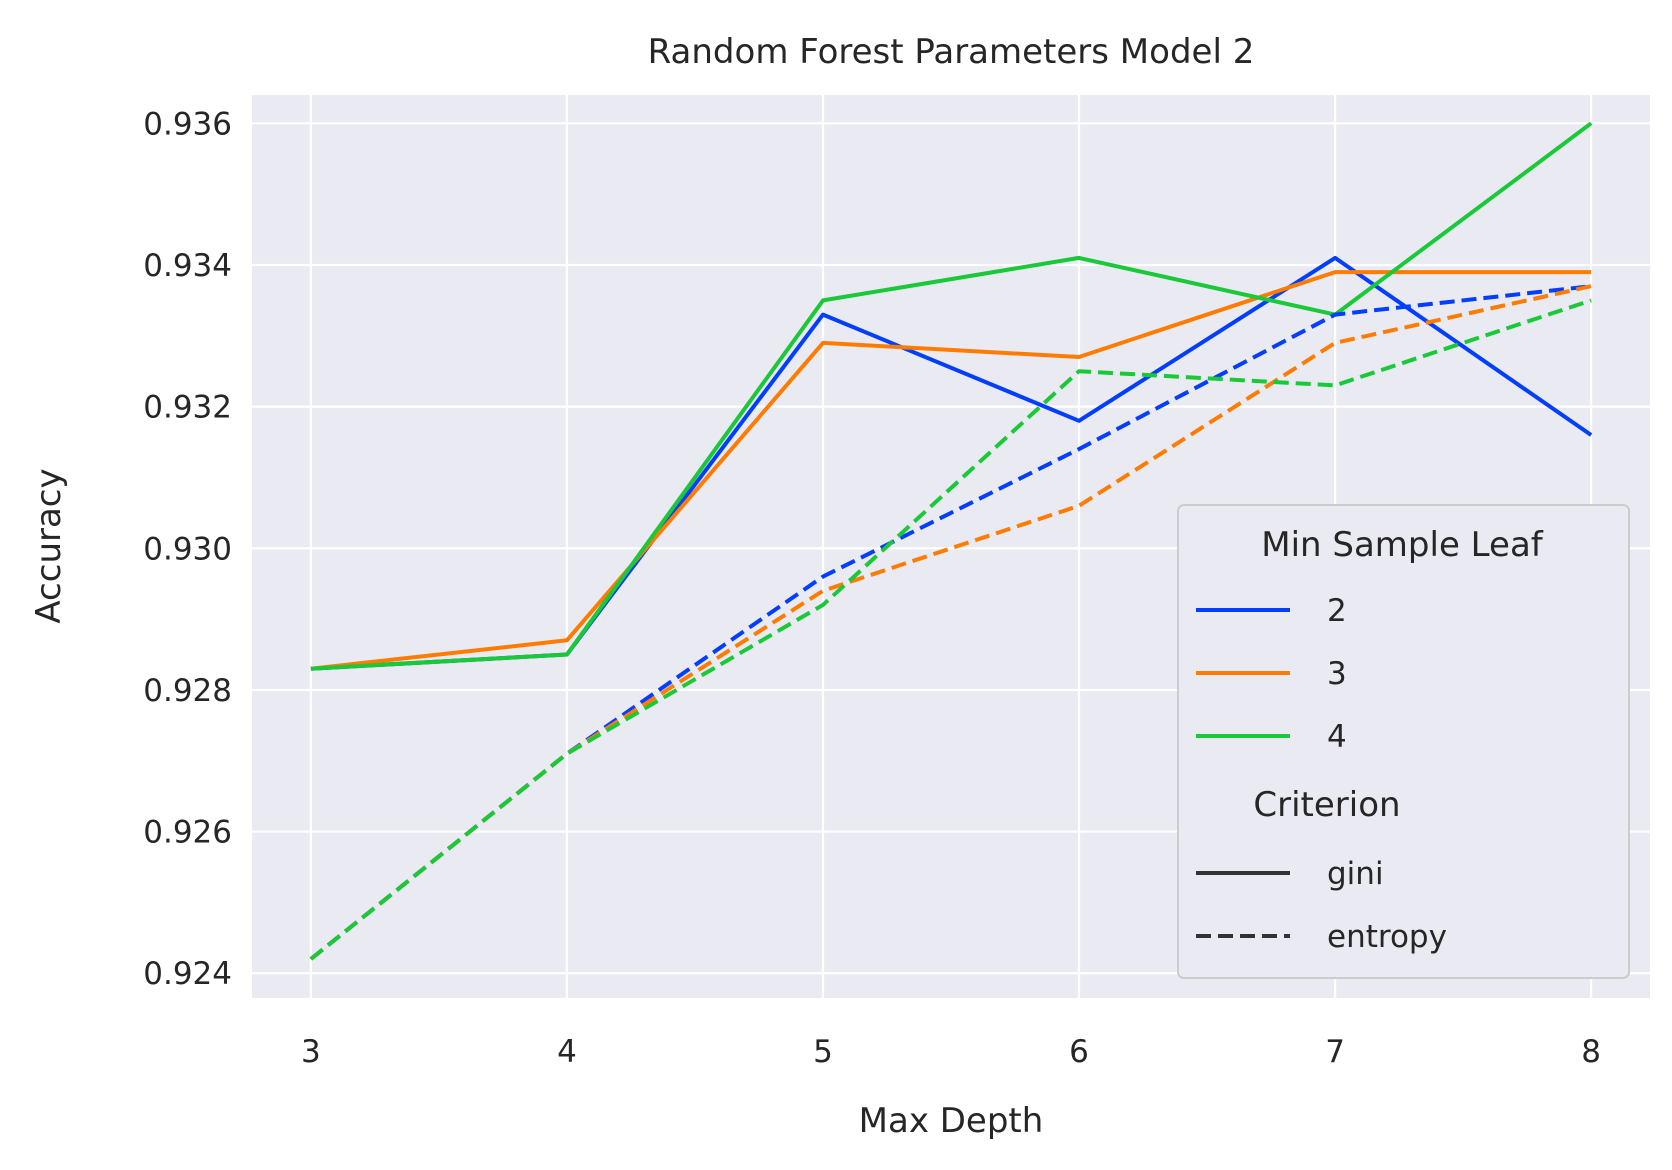 This screenshot has width=1672, height=1170. What do you see at coordinates (951, 1052) in the screenshot?
I see `x-tick-labels: 3 4 5 6 7 8` at bounding box center [951, 1052].